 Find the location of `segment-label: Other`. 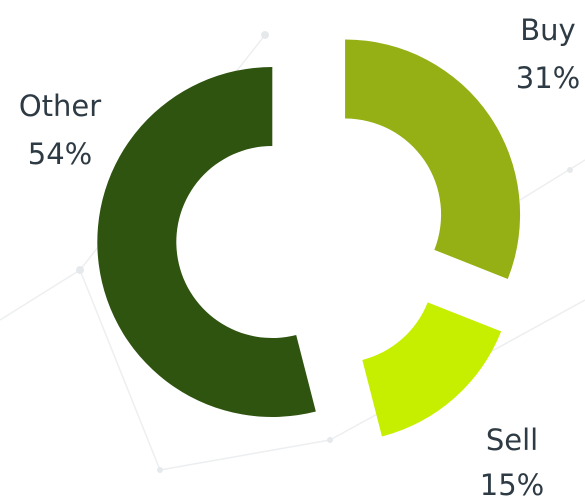

segment-label: Other is located at coordinates (60, 106).